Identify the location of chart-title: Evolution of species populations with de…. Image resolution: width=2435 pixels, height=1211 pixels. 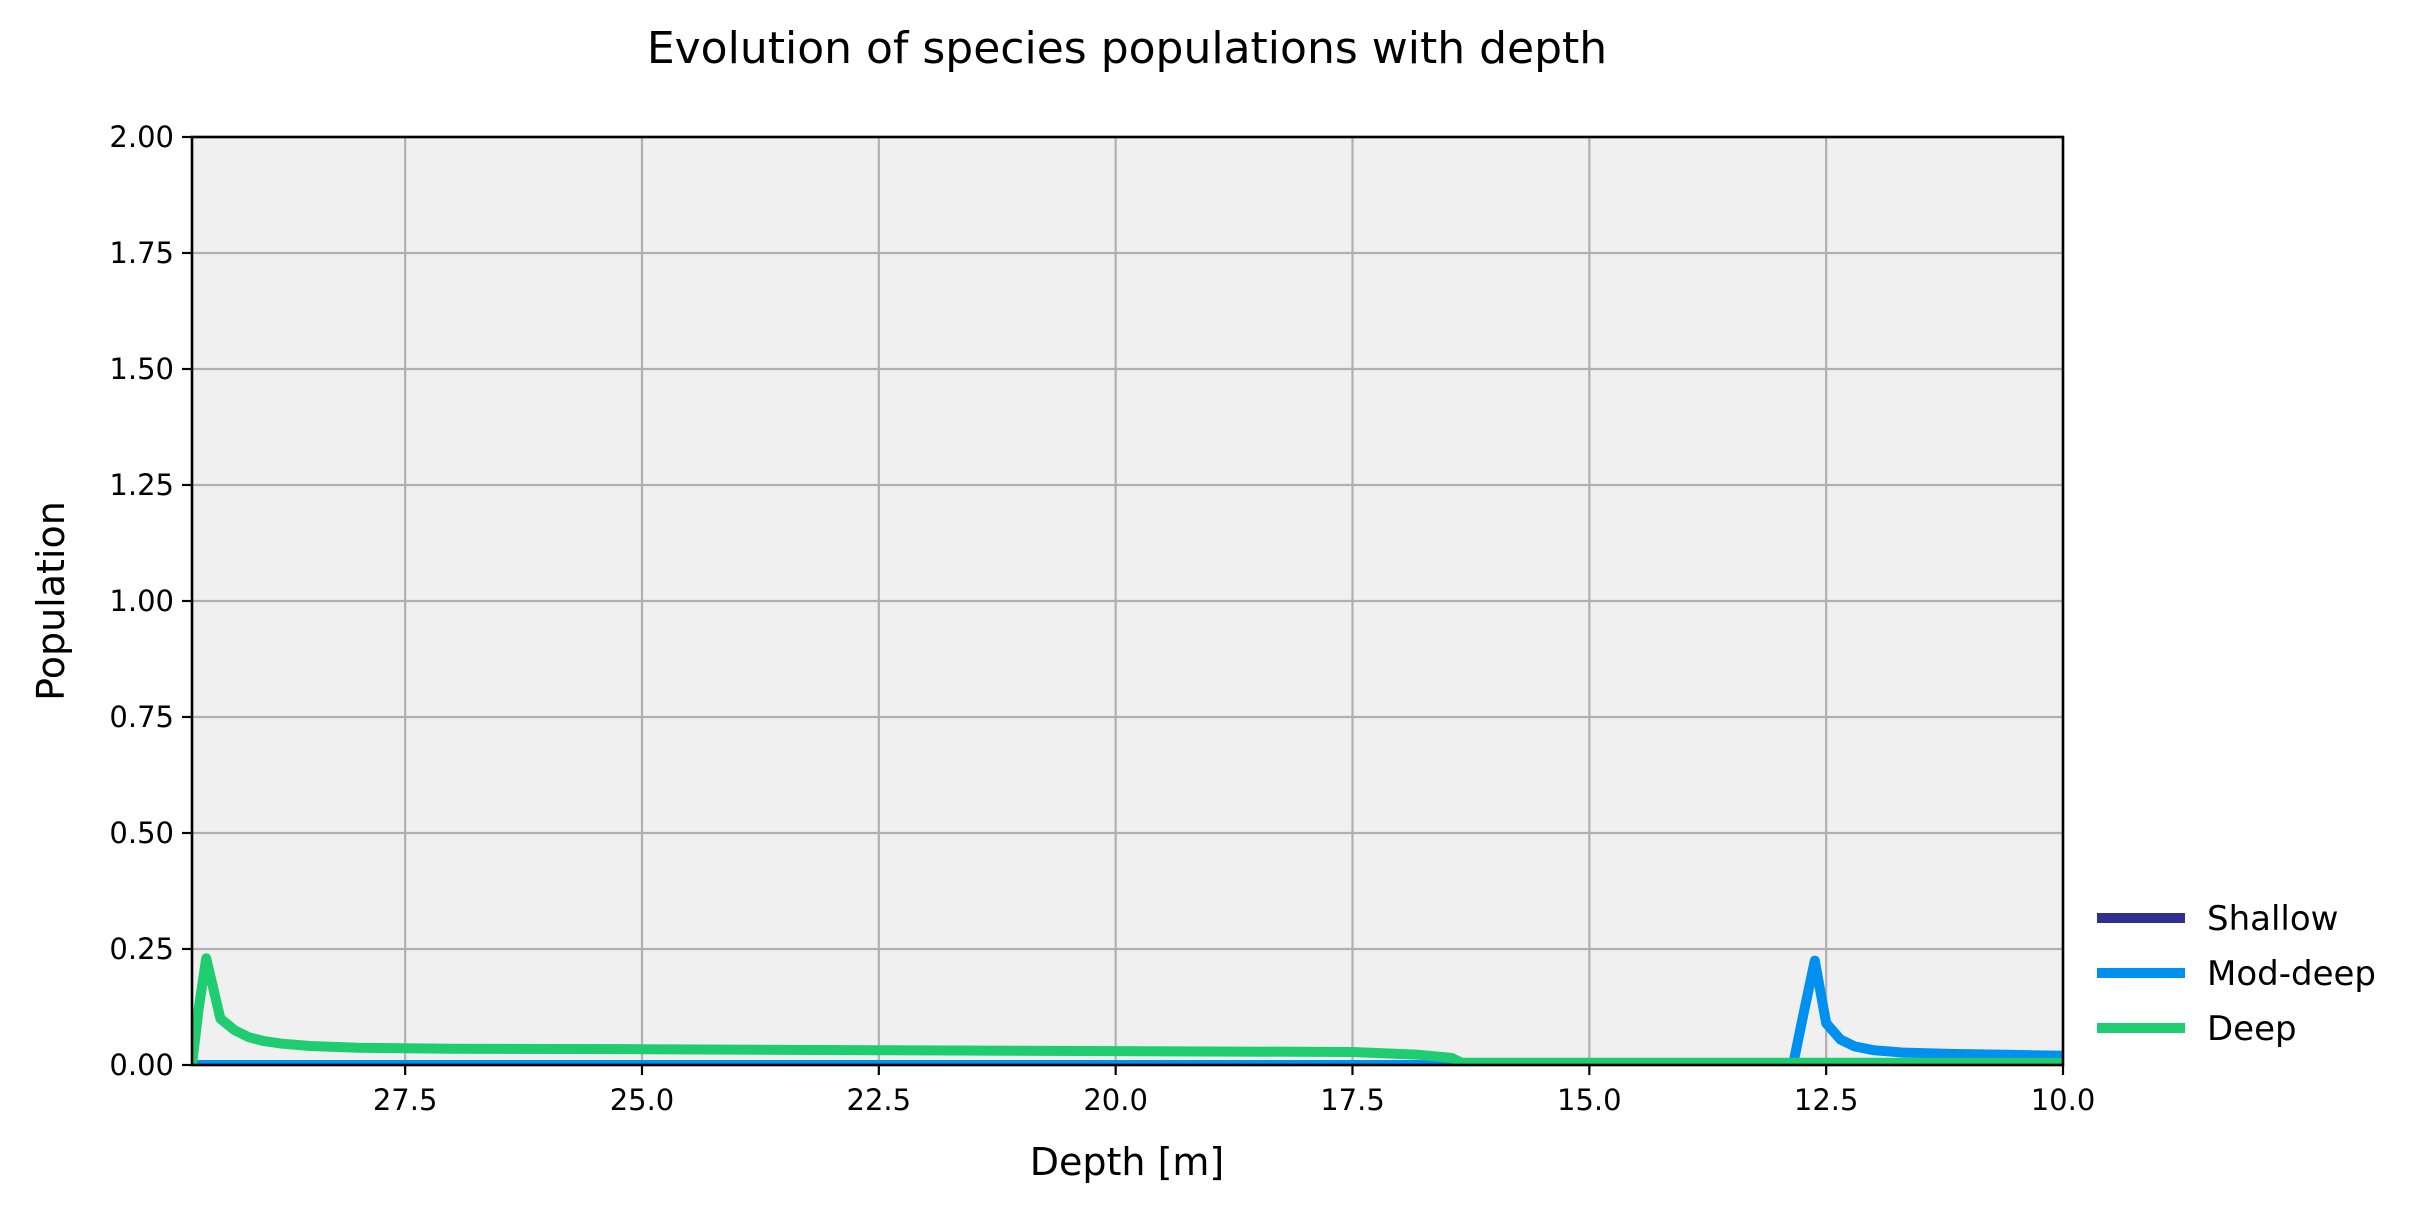
(1127, 48).